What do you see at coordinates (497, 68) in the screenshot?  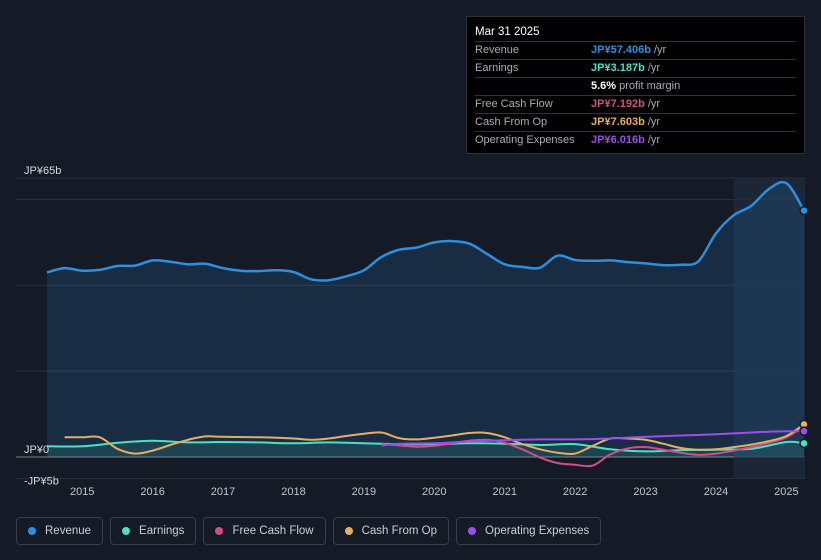 I see `tooltip-label: Earnings` at bounding box center [497, 68].